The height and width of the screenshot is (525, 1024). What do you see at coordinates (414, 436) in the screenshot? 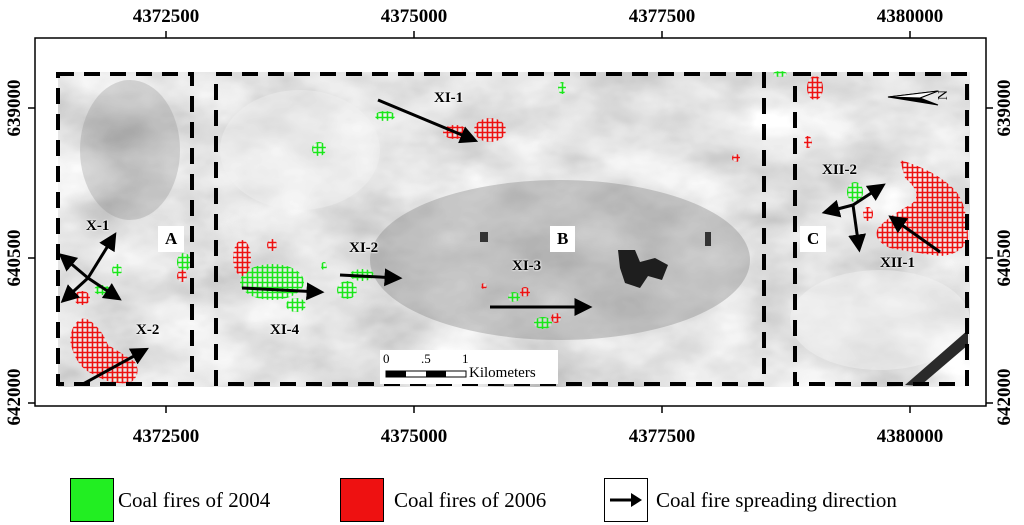
I see `x-tick-bottom: 4375000` at bounding box center [414, 436].